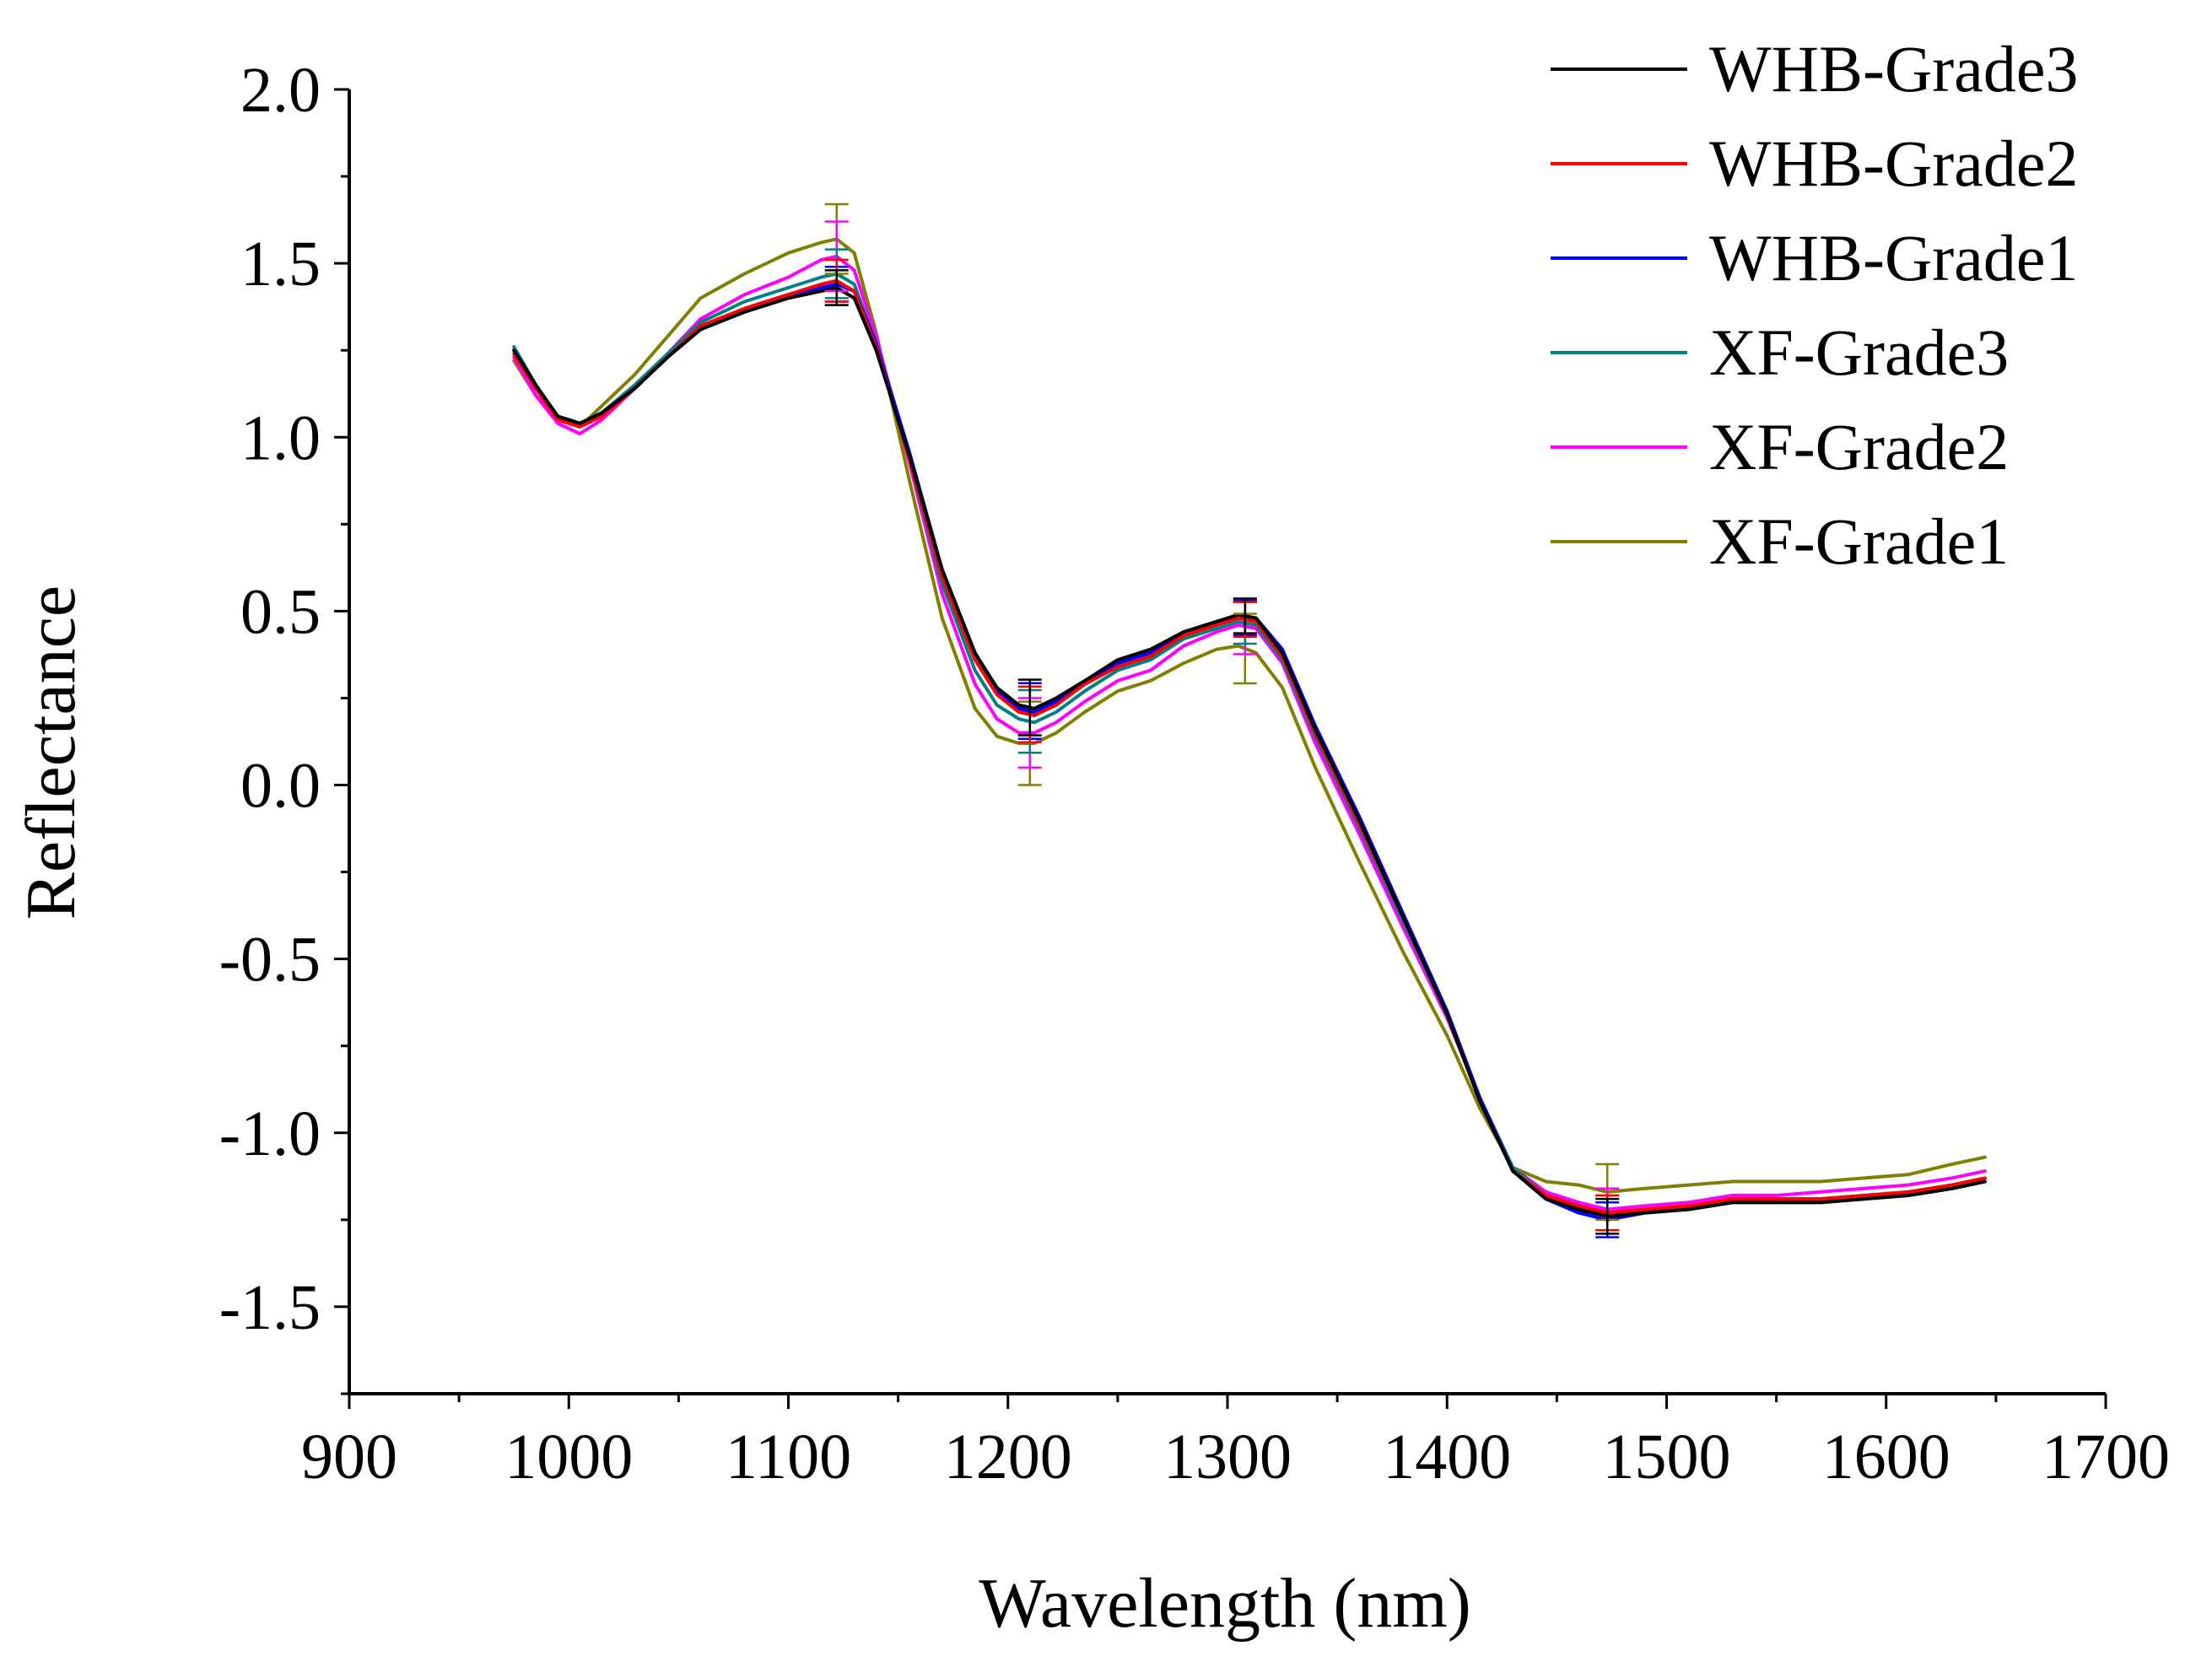 Image resolution: width=2212 pixels, height=1662 pixels. What do you see at coordinates (270, 1307) in the screenshot?
I see `y-tick-label: -1.5` at bounding box center [270, 1307].